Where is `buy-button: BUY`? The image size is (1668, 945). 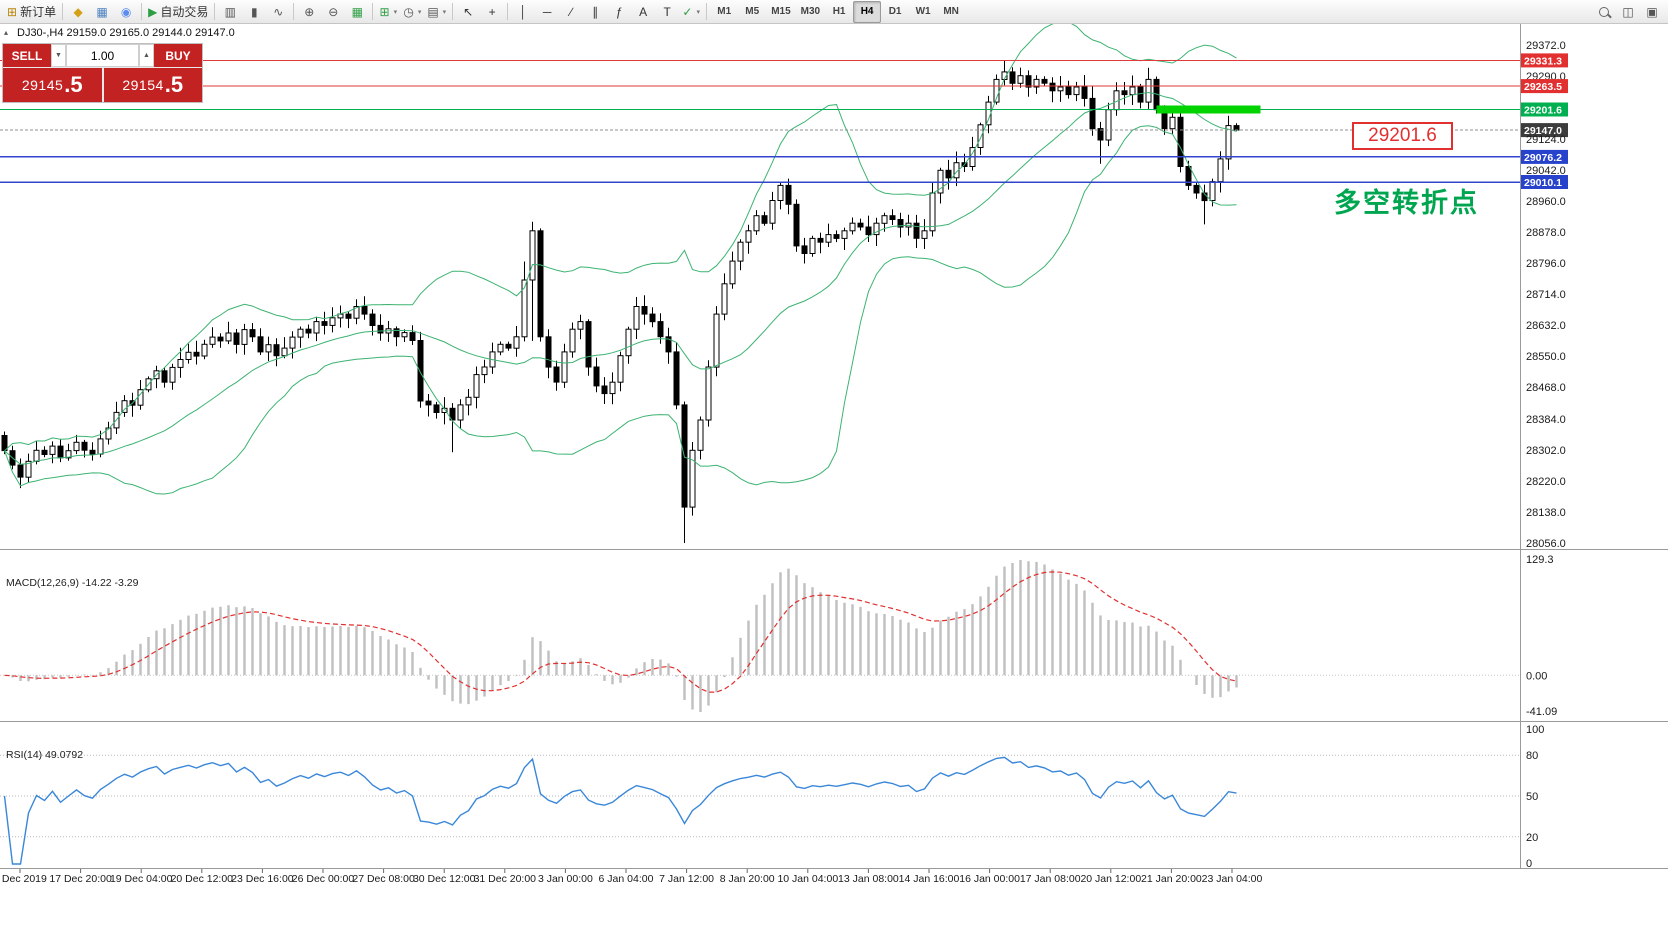
buy-button: BUY is located at coordinates (178, 55).